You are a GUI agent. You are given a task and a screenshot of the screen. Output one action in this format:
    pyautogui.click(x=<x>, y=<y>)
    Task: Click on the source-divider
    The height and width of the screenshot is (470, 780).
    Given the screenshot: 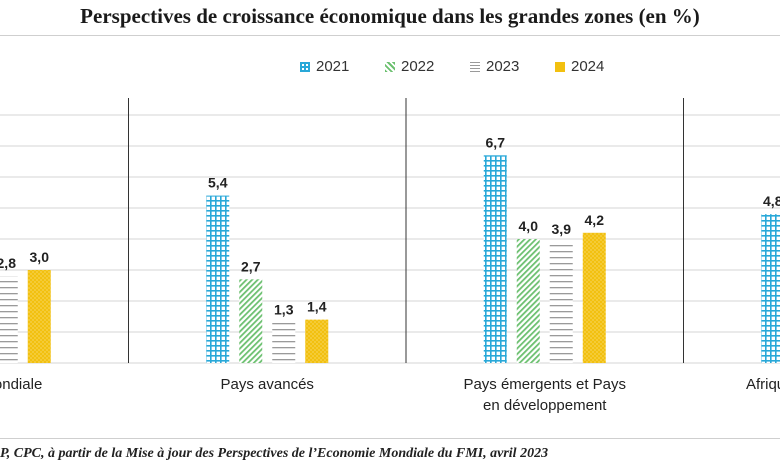 What is the action you would take?
    pyautogui.click(x=390, y=438)
    